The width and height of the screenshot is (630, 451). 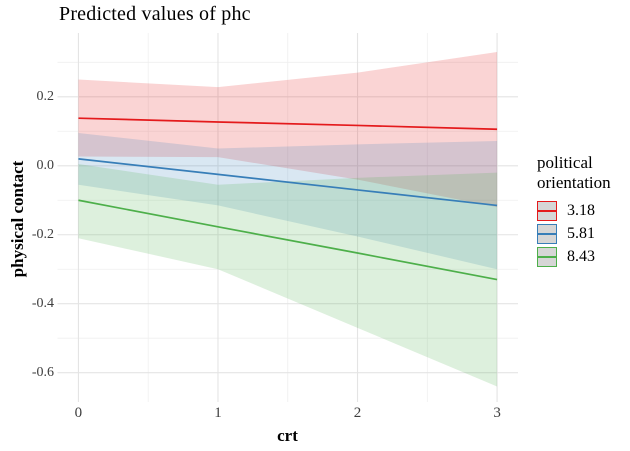 I want to click on legend-item-label: 8.43, so click(x=581, y=257).